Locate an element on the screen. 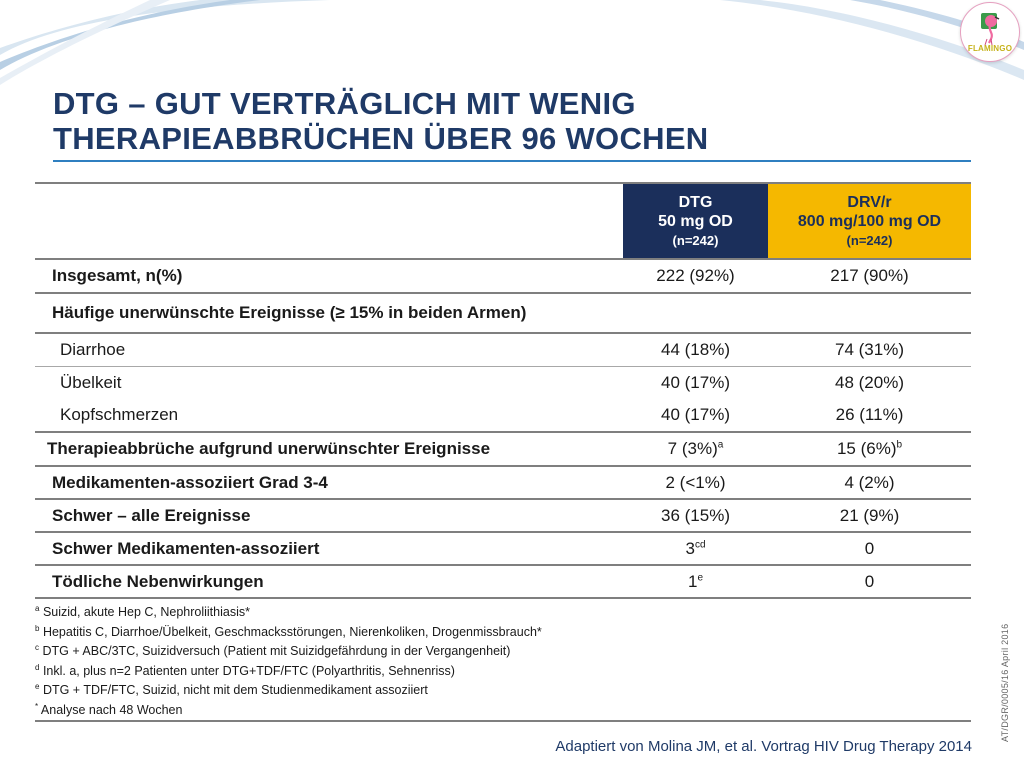 The width and height of the screenshot is (1024, 768). row-dtg-value: 36 (15%) is located at coordinates (695, 515).